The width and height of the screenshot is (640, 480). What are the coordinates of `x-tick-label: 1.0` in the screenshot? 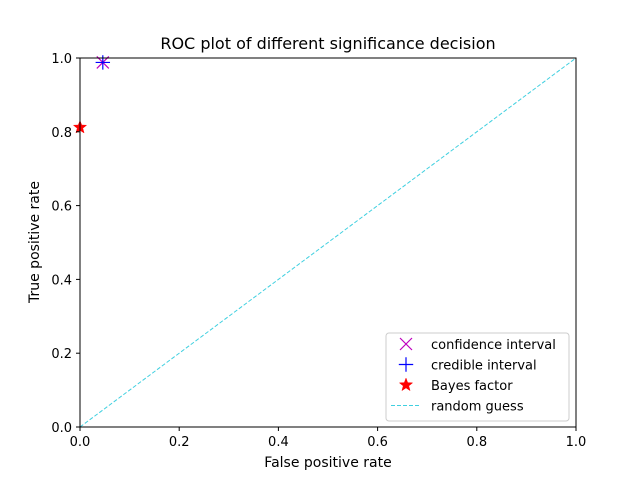 It's located at (576, 442).